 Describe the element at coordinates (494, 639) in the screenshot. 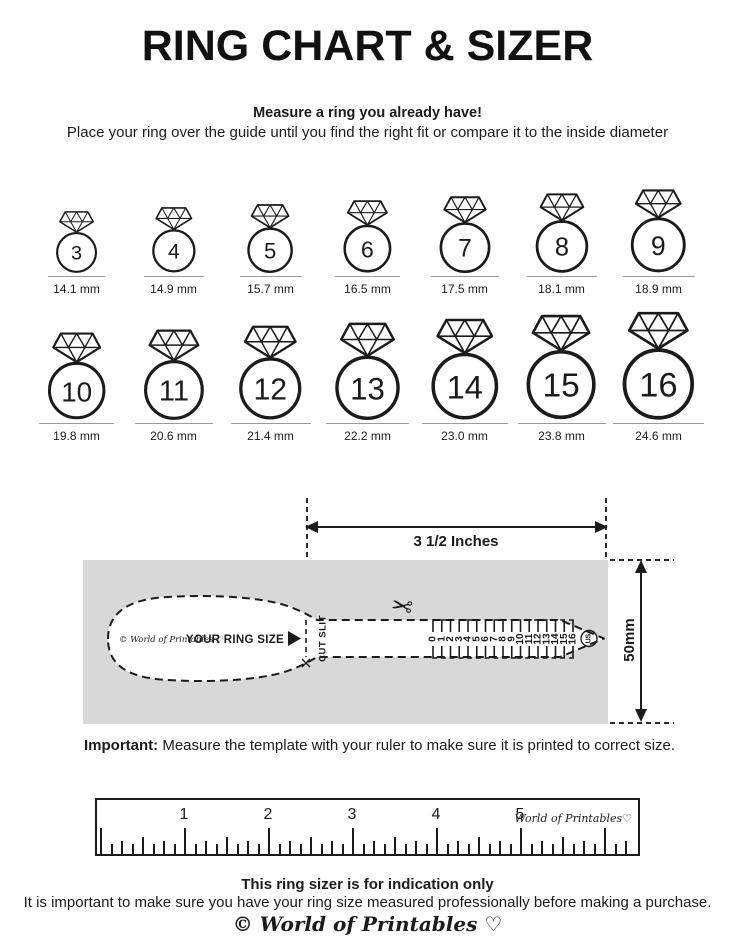

I see `scale-number: 7` at that location.